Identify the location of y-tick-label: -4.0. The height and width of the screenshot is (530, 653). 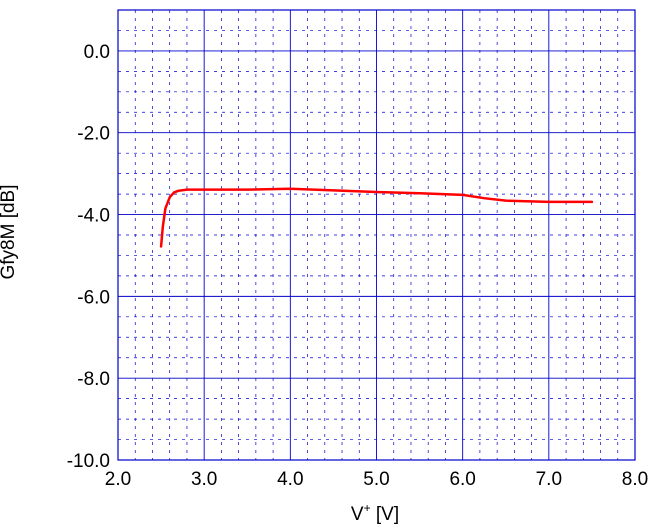
(93, 216).